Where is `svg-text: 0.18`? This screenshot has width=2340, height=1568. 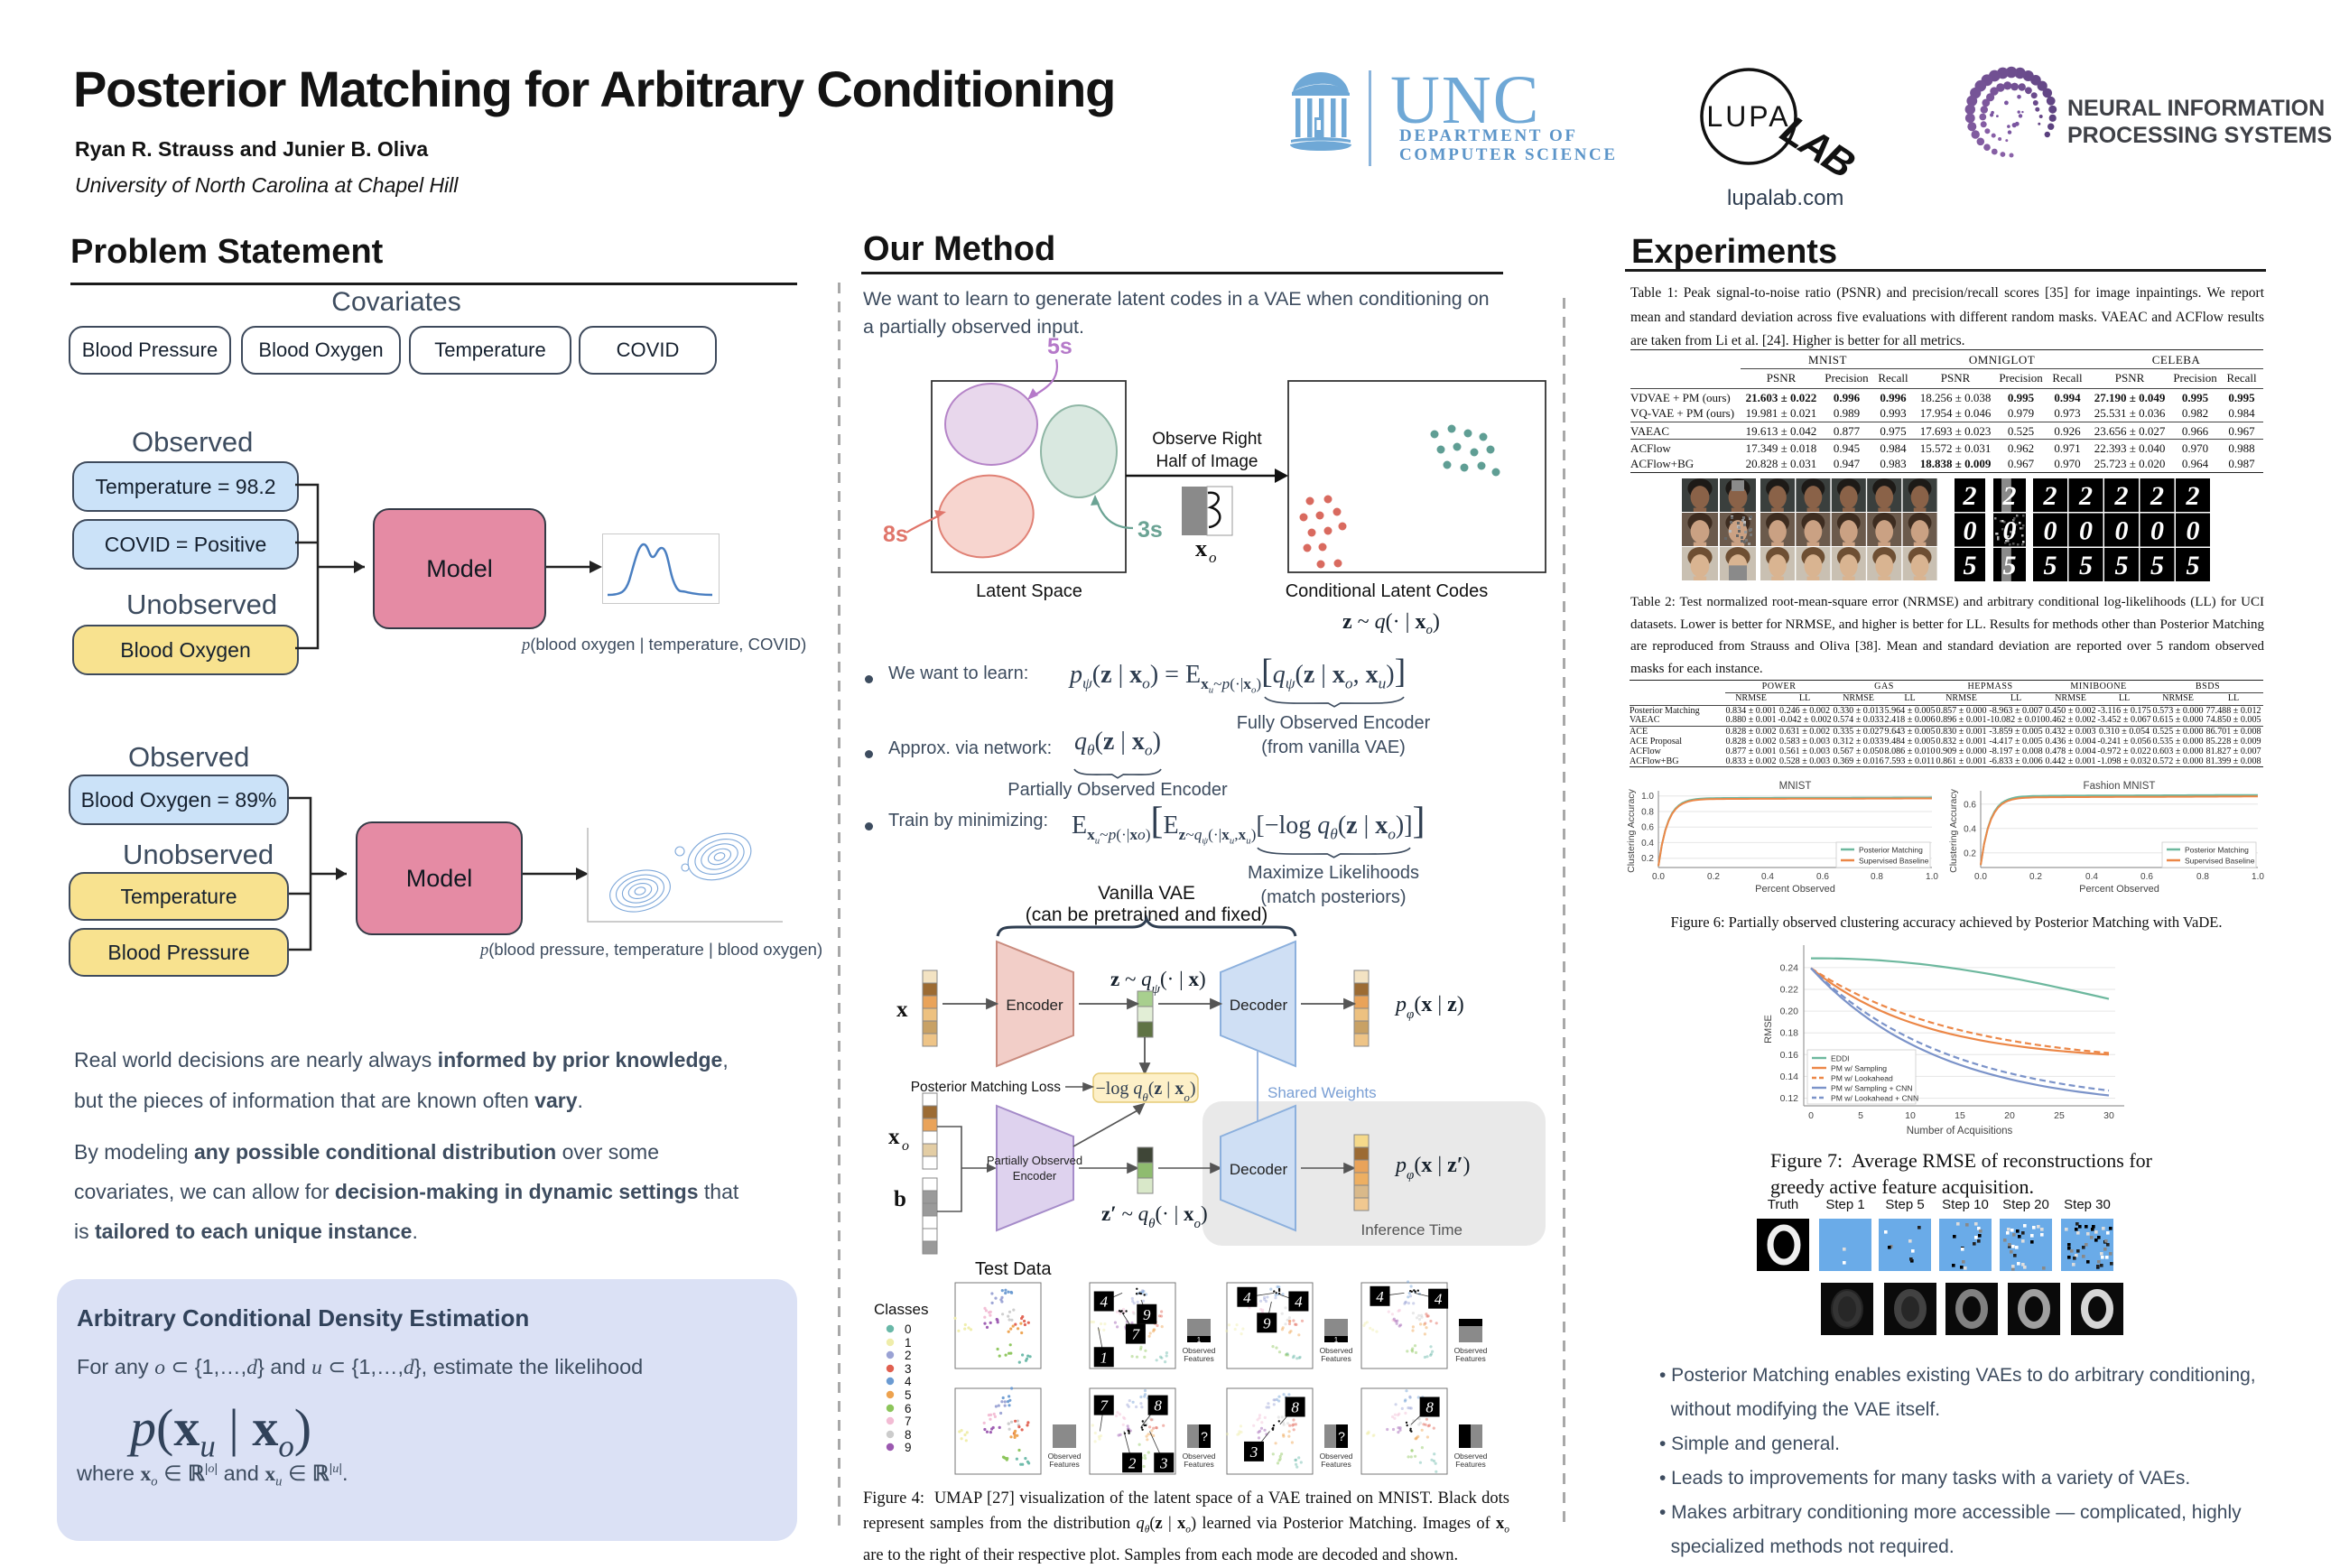 svg-text: 0.18 is located at coordinates (1789, 1033).